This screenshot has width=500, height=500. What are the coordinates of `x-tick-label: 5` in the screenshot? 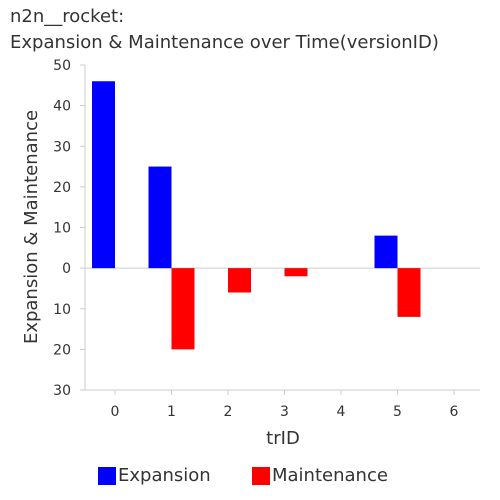 It's located at (397, 412).